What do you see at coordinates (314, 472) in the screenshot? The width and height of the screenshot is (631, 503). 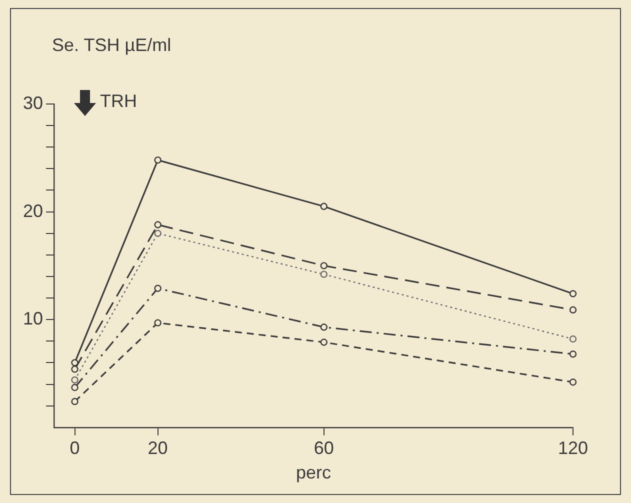 I see `x-axis-title: perc` at bounding box center [314, 472].